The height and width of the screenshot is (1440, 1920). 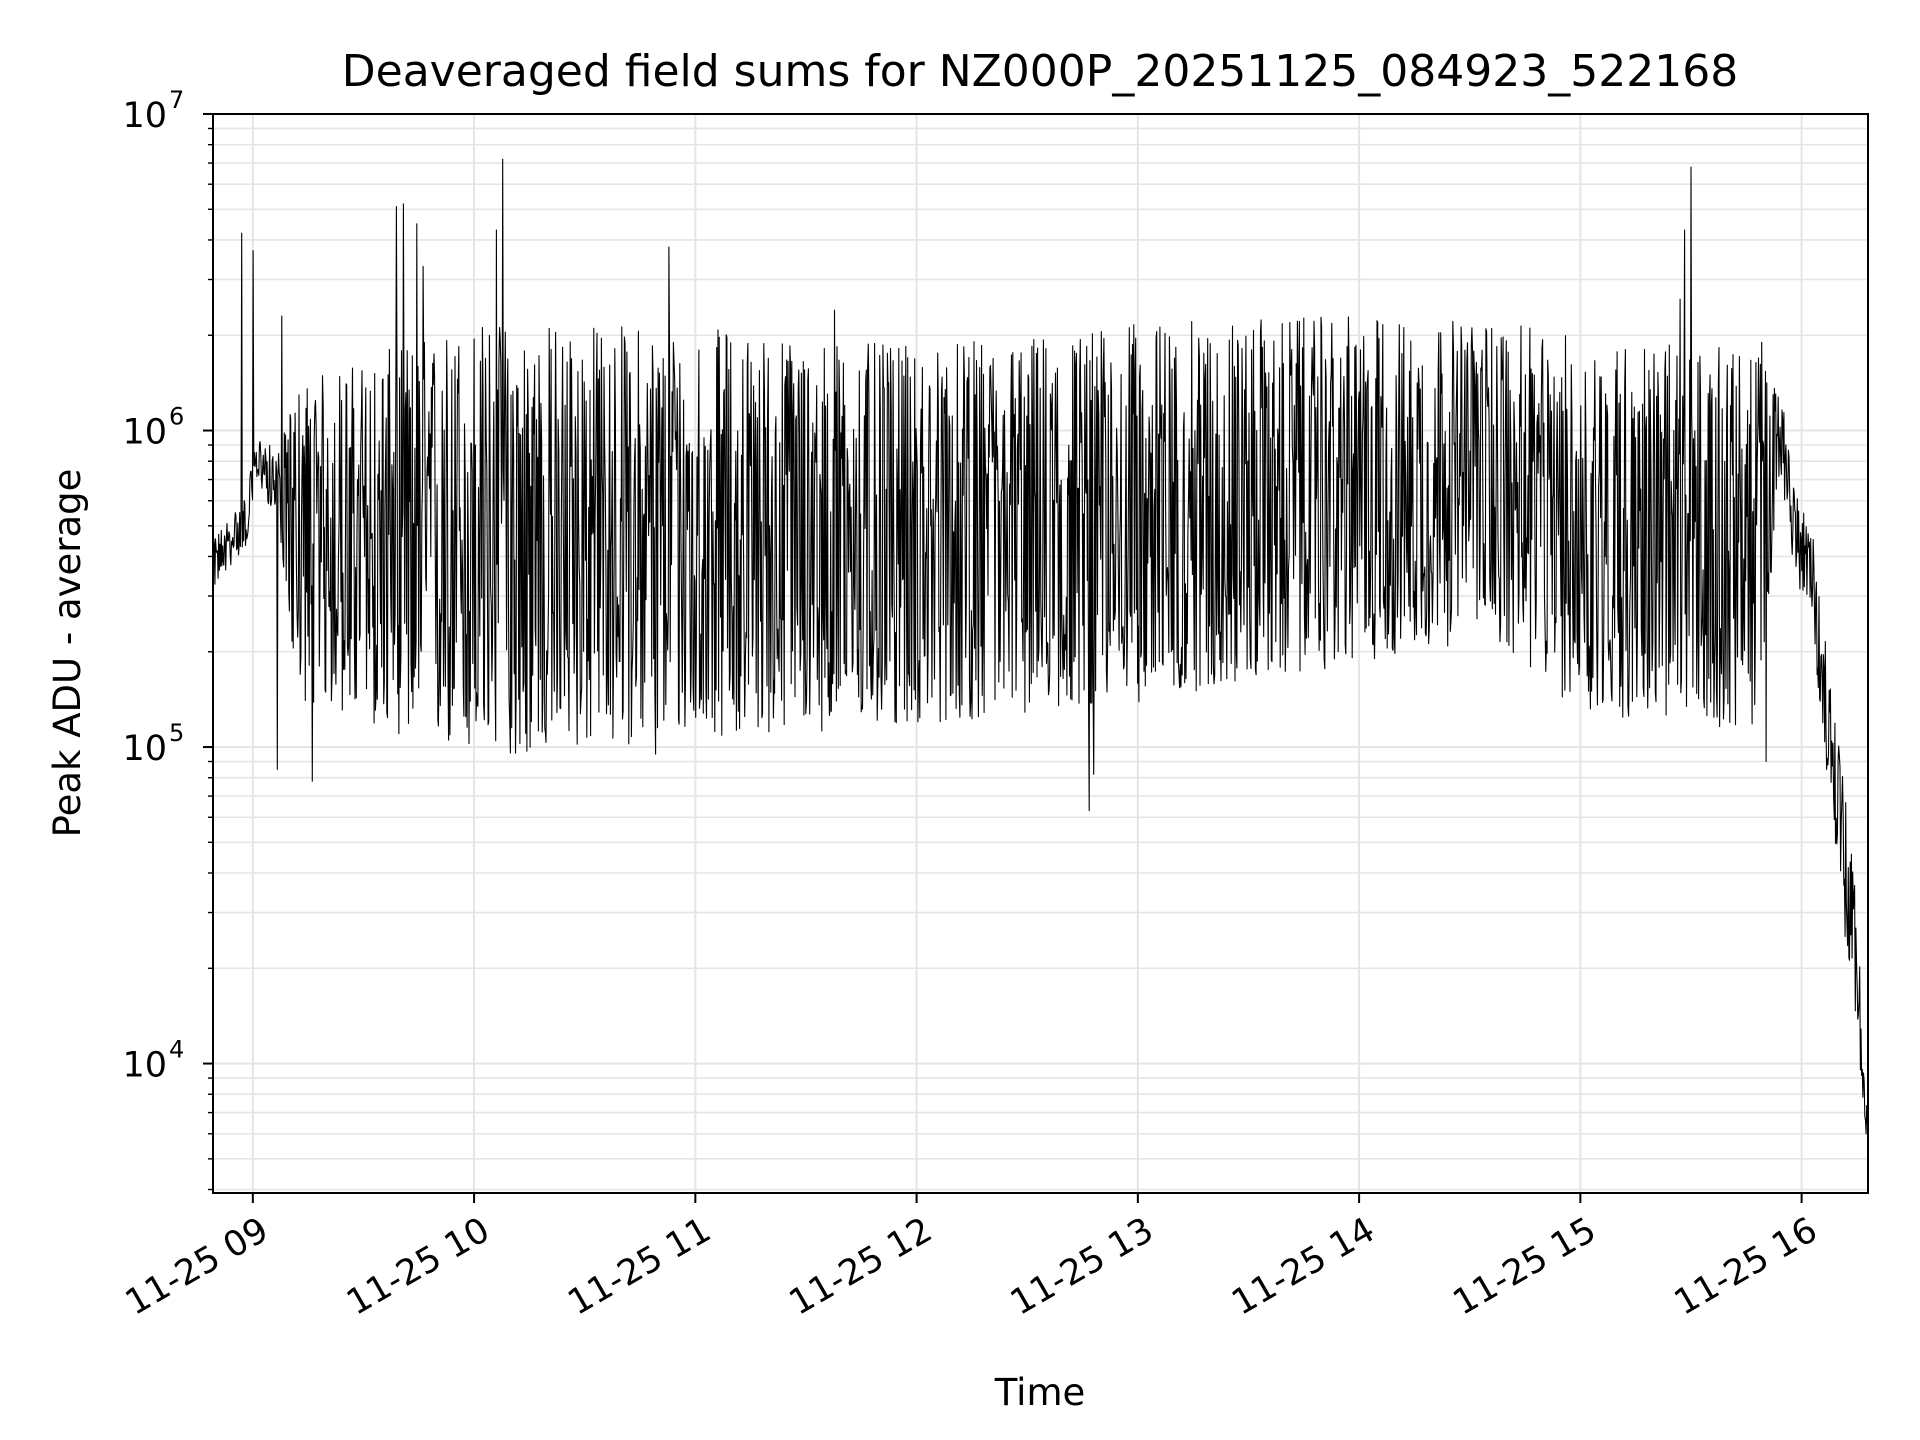 What do you see at coordinates (1040, 1392) in the screenshot?
I see `x-axis-label: Time` at bounding box center [1040, 1392].